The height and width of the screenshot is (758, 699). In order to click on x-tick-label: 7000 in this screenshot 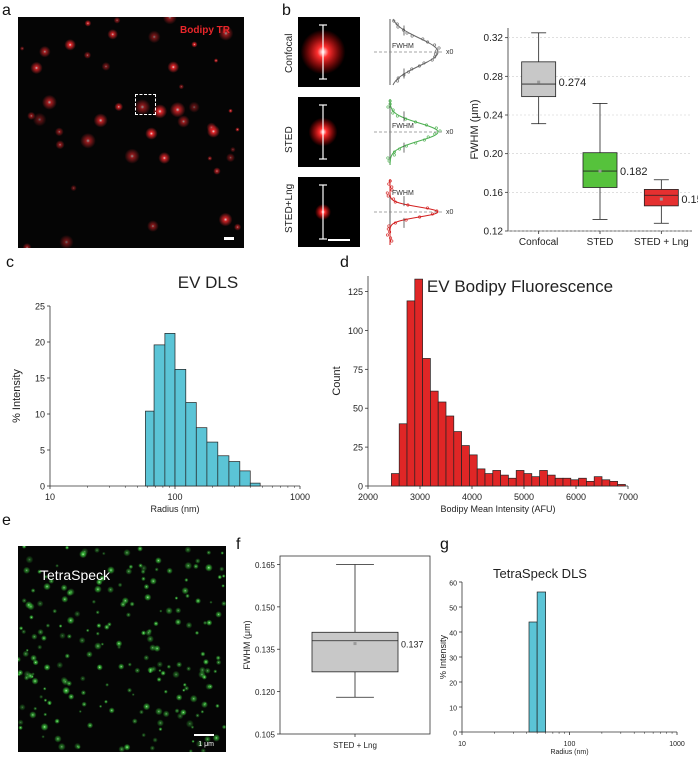, I will do `click(628, 497)`.